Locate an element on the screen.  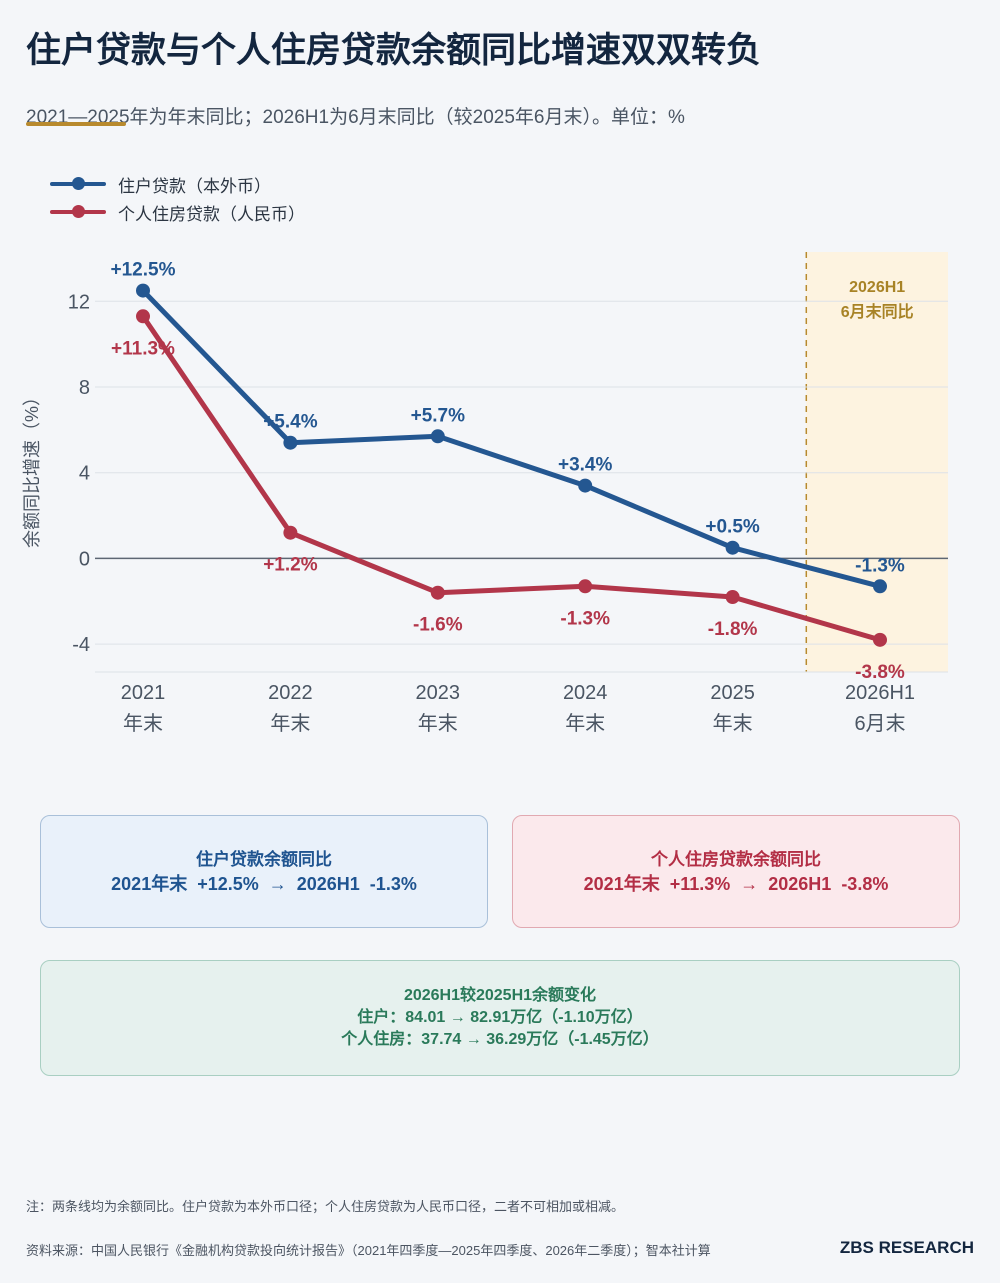
x-tick-label: 2023 is located at coordinates (438, 693).